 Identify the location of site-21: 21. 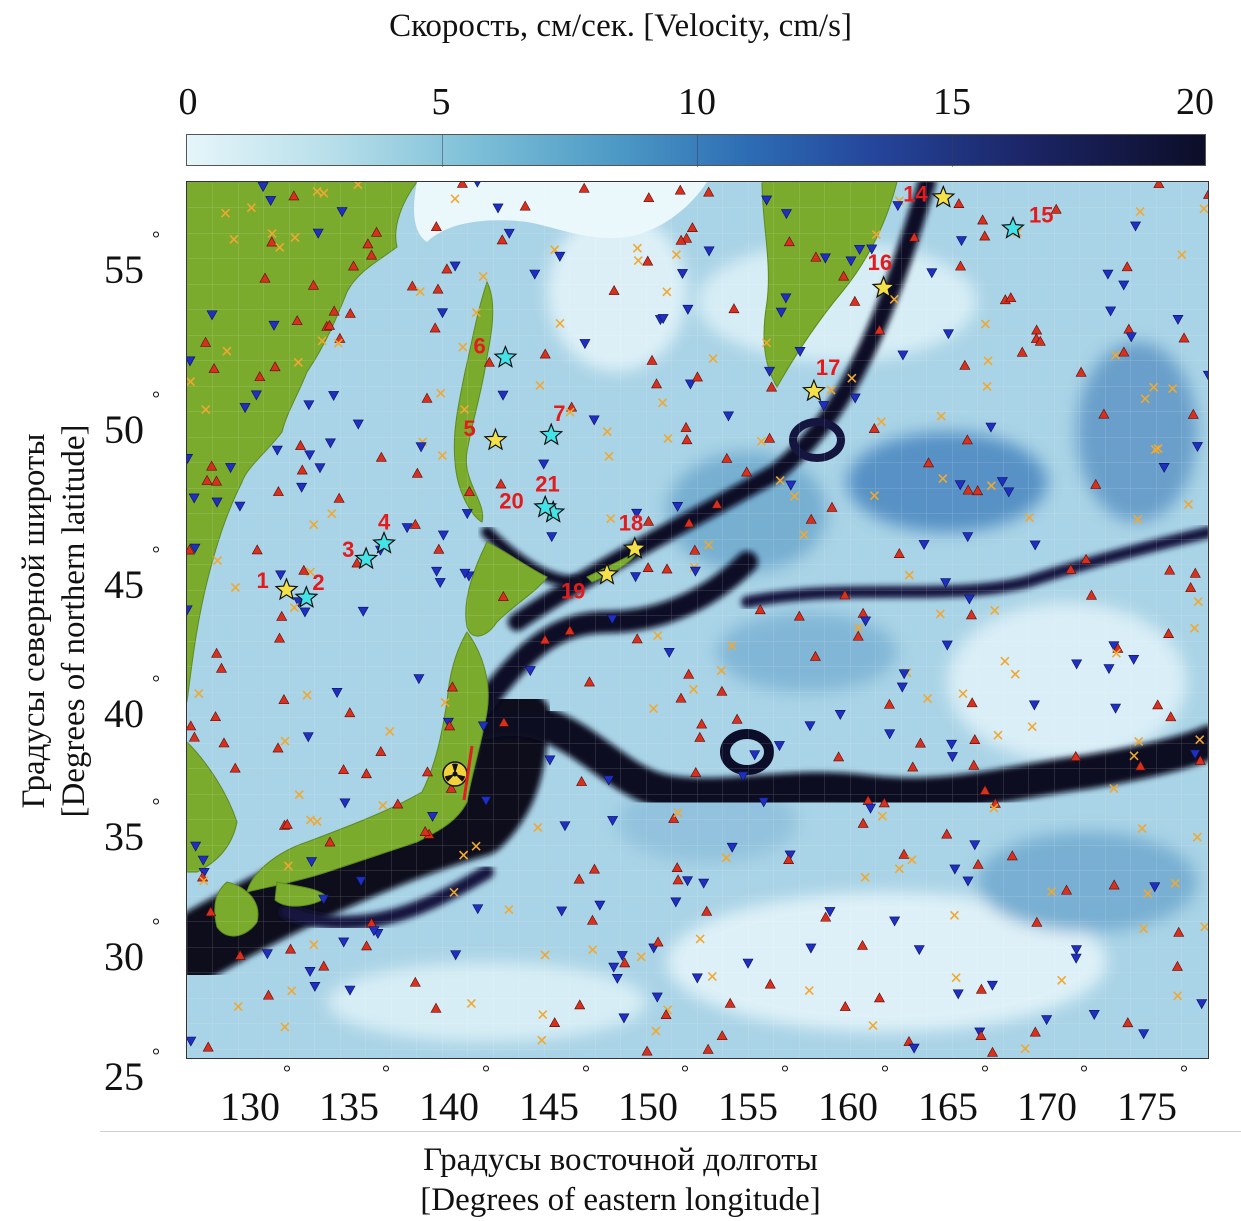
(546, 494).